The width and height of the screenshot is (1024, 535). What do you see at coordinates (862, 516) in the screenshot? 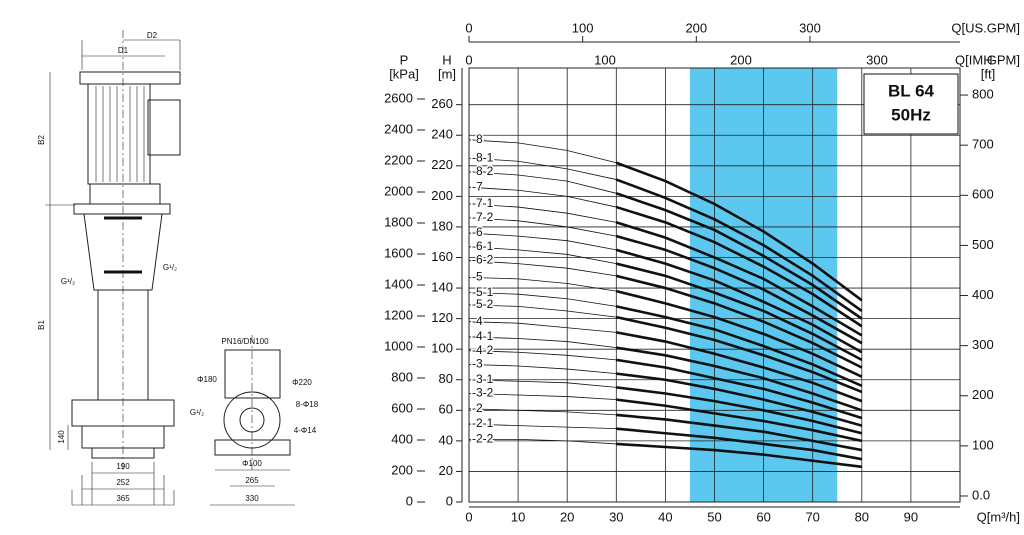
I see `x-tick-label: 80` at bounding box center [862, 516].